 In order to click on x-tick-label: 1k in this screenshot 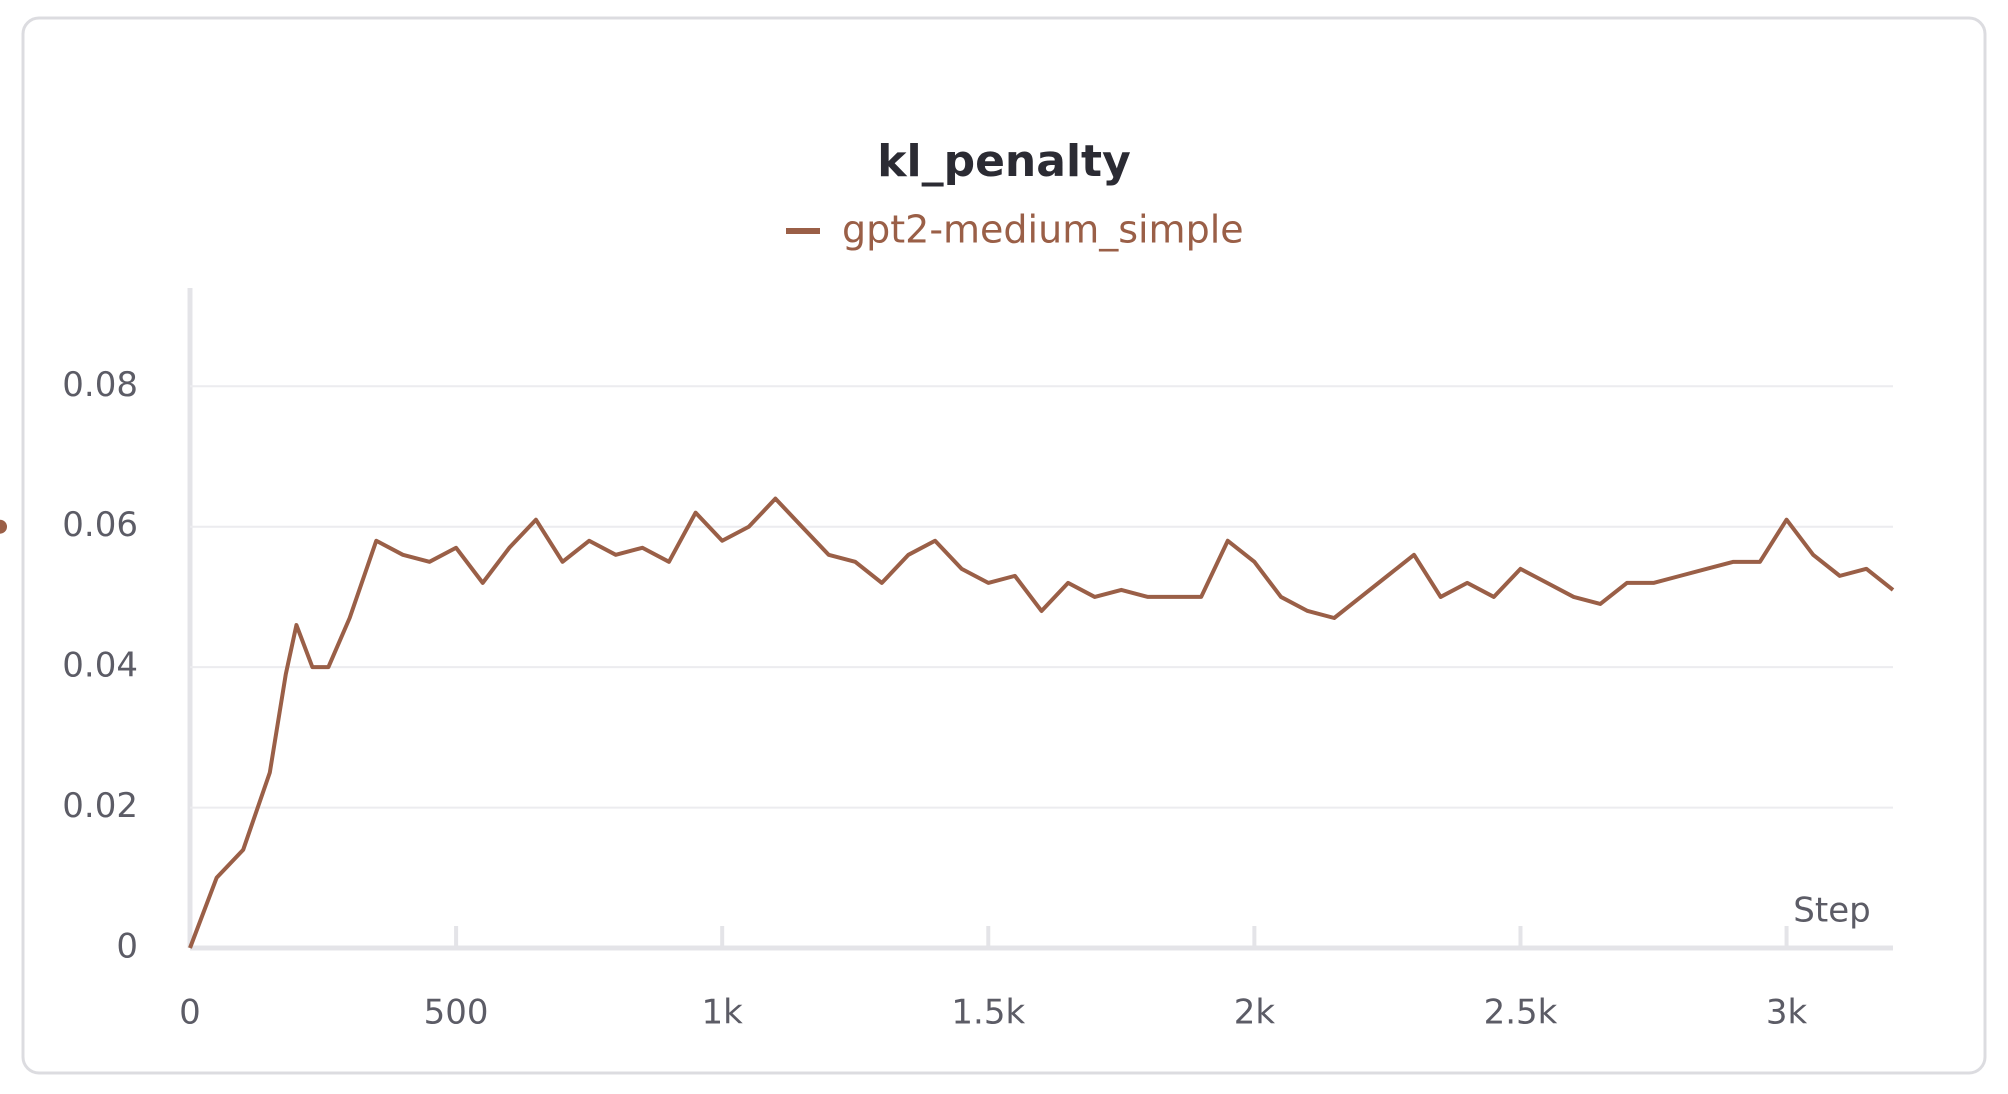, I will do `click(723, 1013)`.